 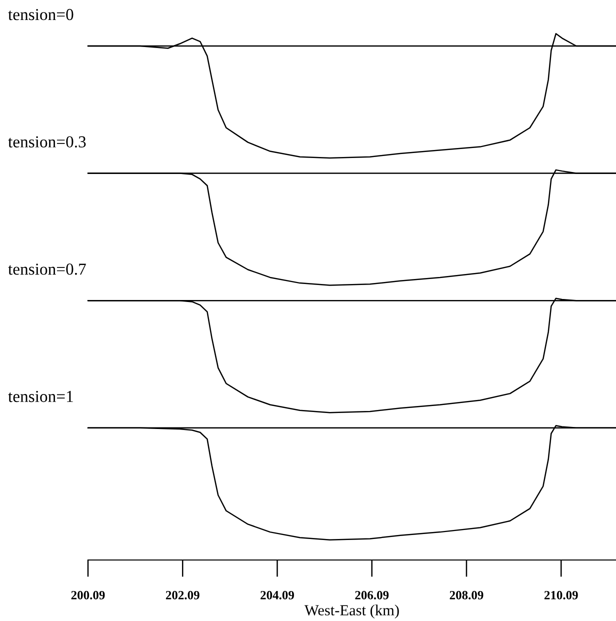 I want to click on x-tick-label: 204.09, so click(x=277, y=595).